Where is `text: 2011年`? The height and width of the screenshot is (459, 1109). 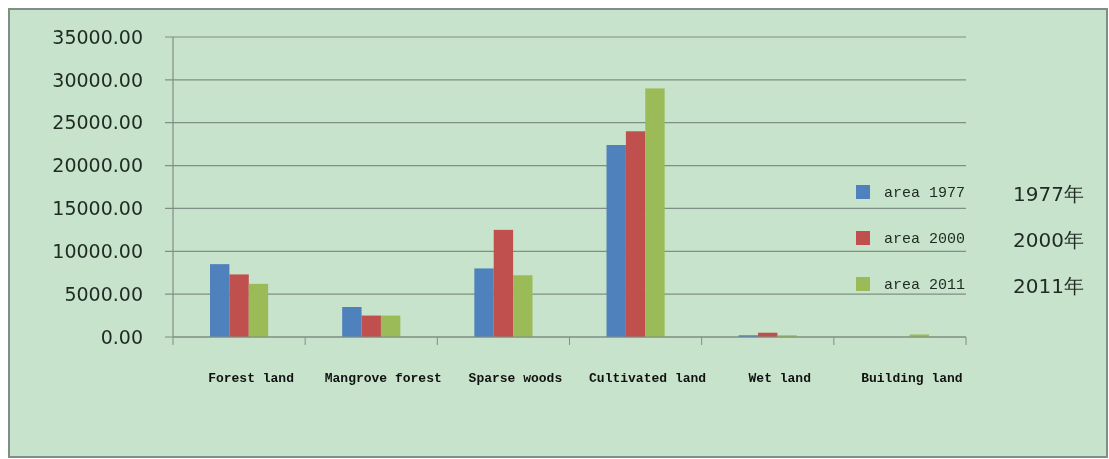 text: 2011年 is located at coordinates (1048, 286).